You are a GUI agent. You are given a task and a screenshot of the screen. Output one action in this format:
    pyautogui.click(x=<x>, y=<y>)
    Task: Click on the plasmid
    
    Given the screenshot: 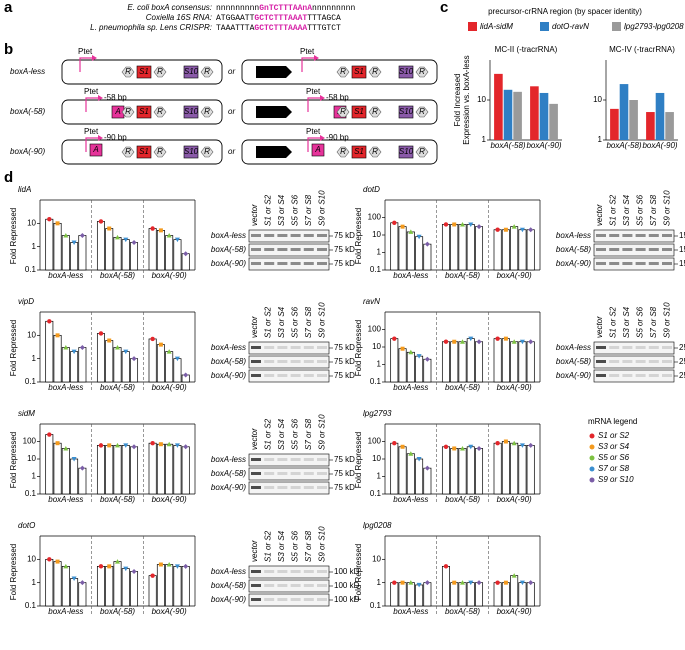 What is the action you would take?
    pyautogui.click(x=339, y=112)
    